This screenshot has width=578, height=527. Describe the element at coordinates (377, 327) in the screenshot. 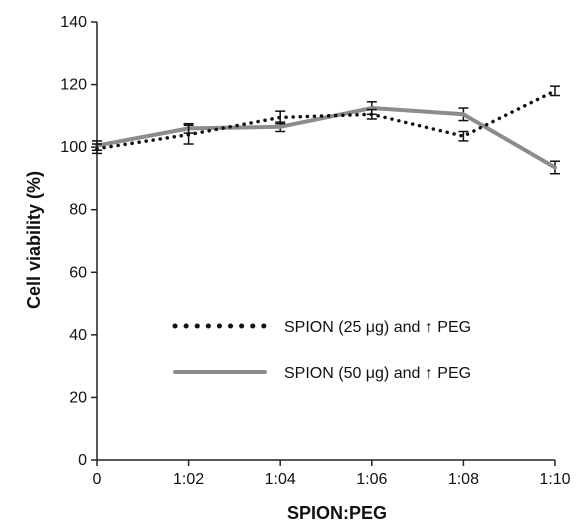

I see `legend-label: SPION (25 μg) and ↑ PEG` at that location.